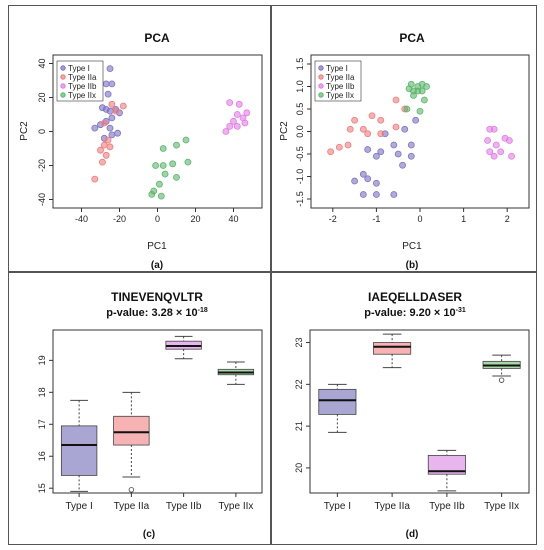 The width and height of the screenshot is (544, 550). What do you see at coordinates (337, 68) in the screenshot?
I see `legend-entry: Type I` at bounding box center [337, 68].